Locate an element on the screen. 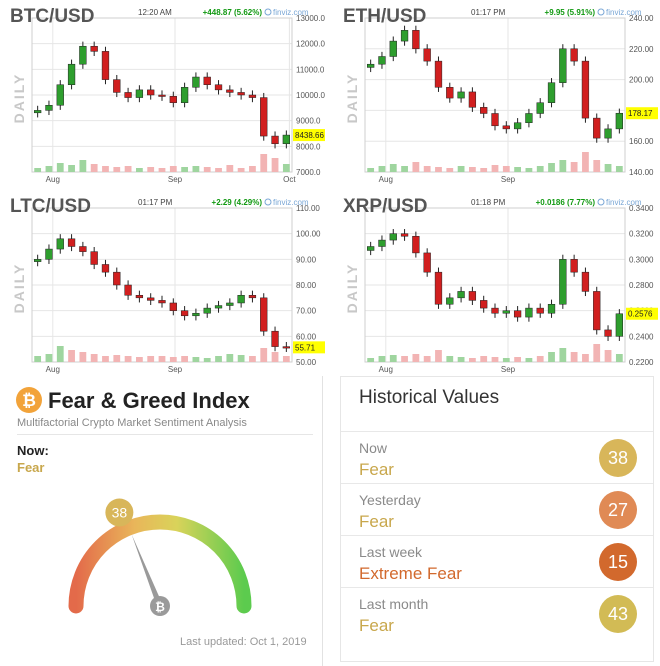 The width and height of the screenshot is (660, 666). history-score-badge: 38 is located at coordinates (618, 458).